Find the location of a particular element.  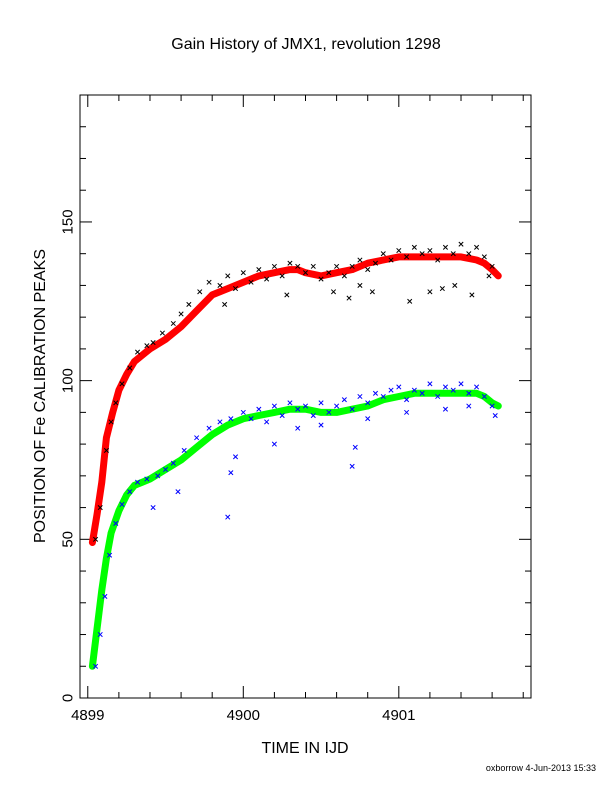

y-axis-label: POSITION OF Fe CALIBRATION PEAKS is located at coordinates (40, 396).